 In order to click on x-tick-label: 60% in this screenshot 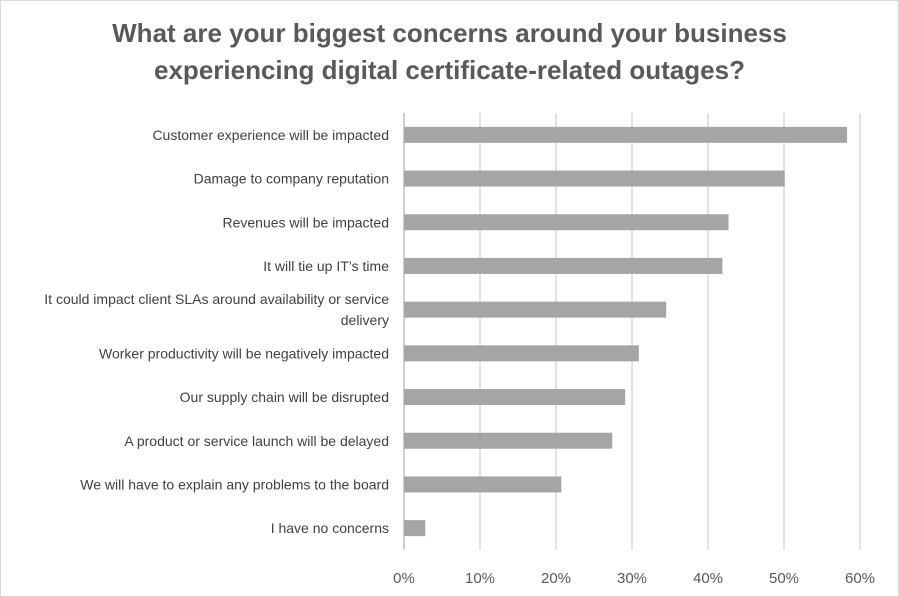, I will do `click(860, 578)`.